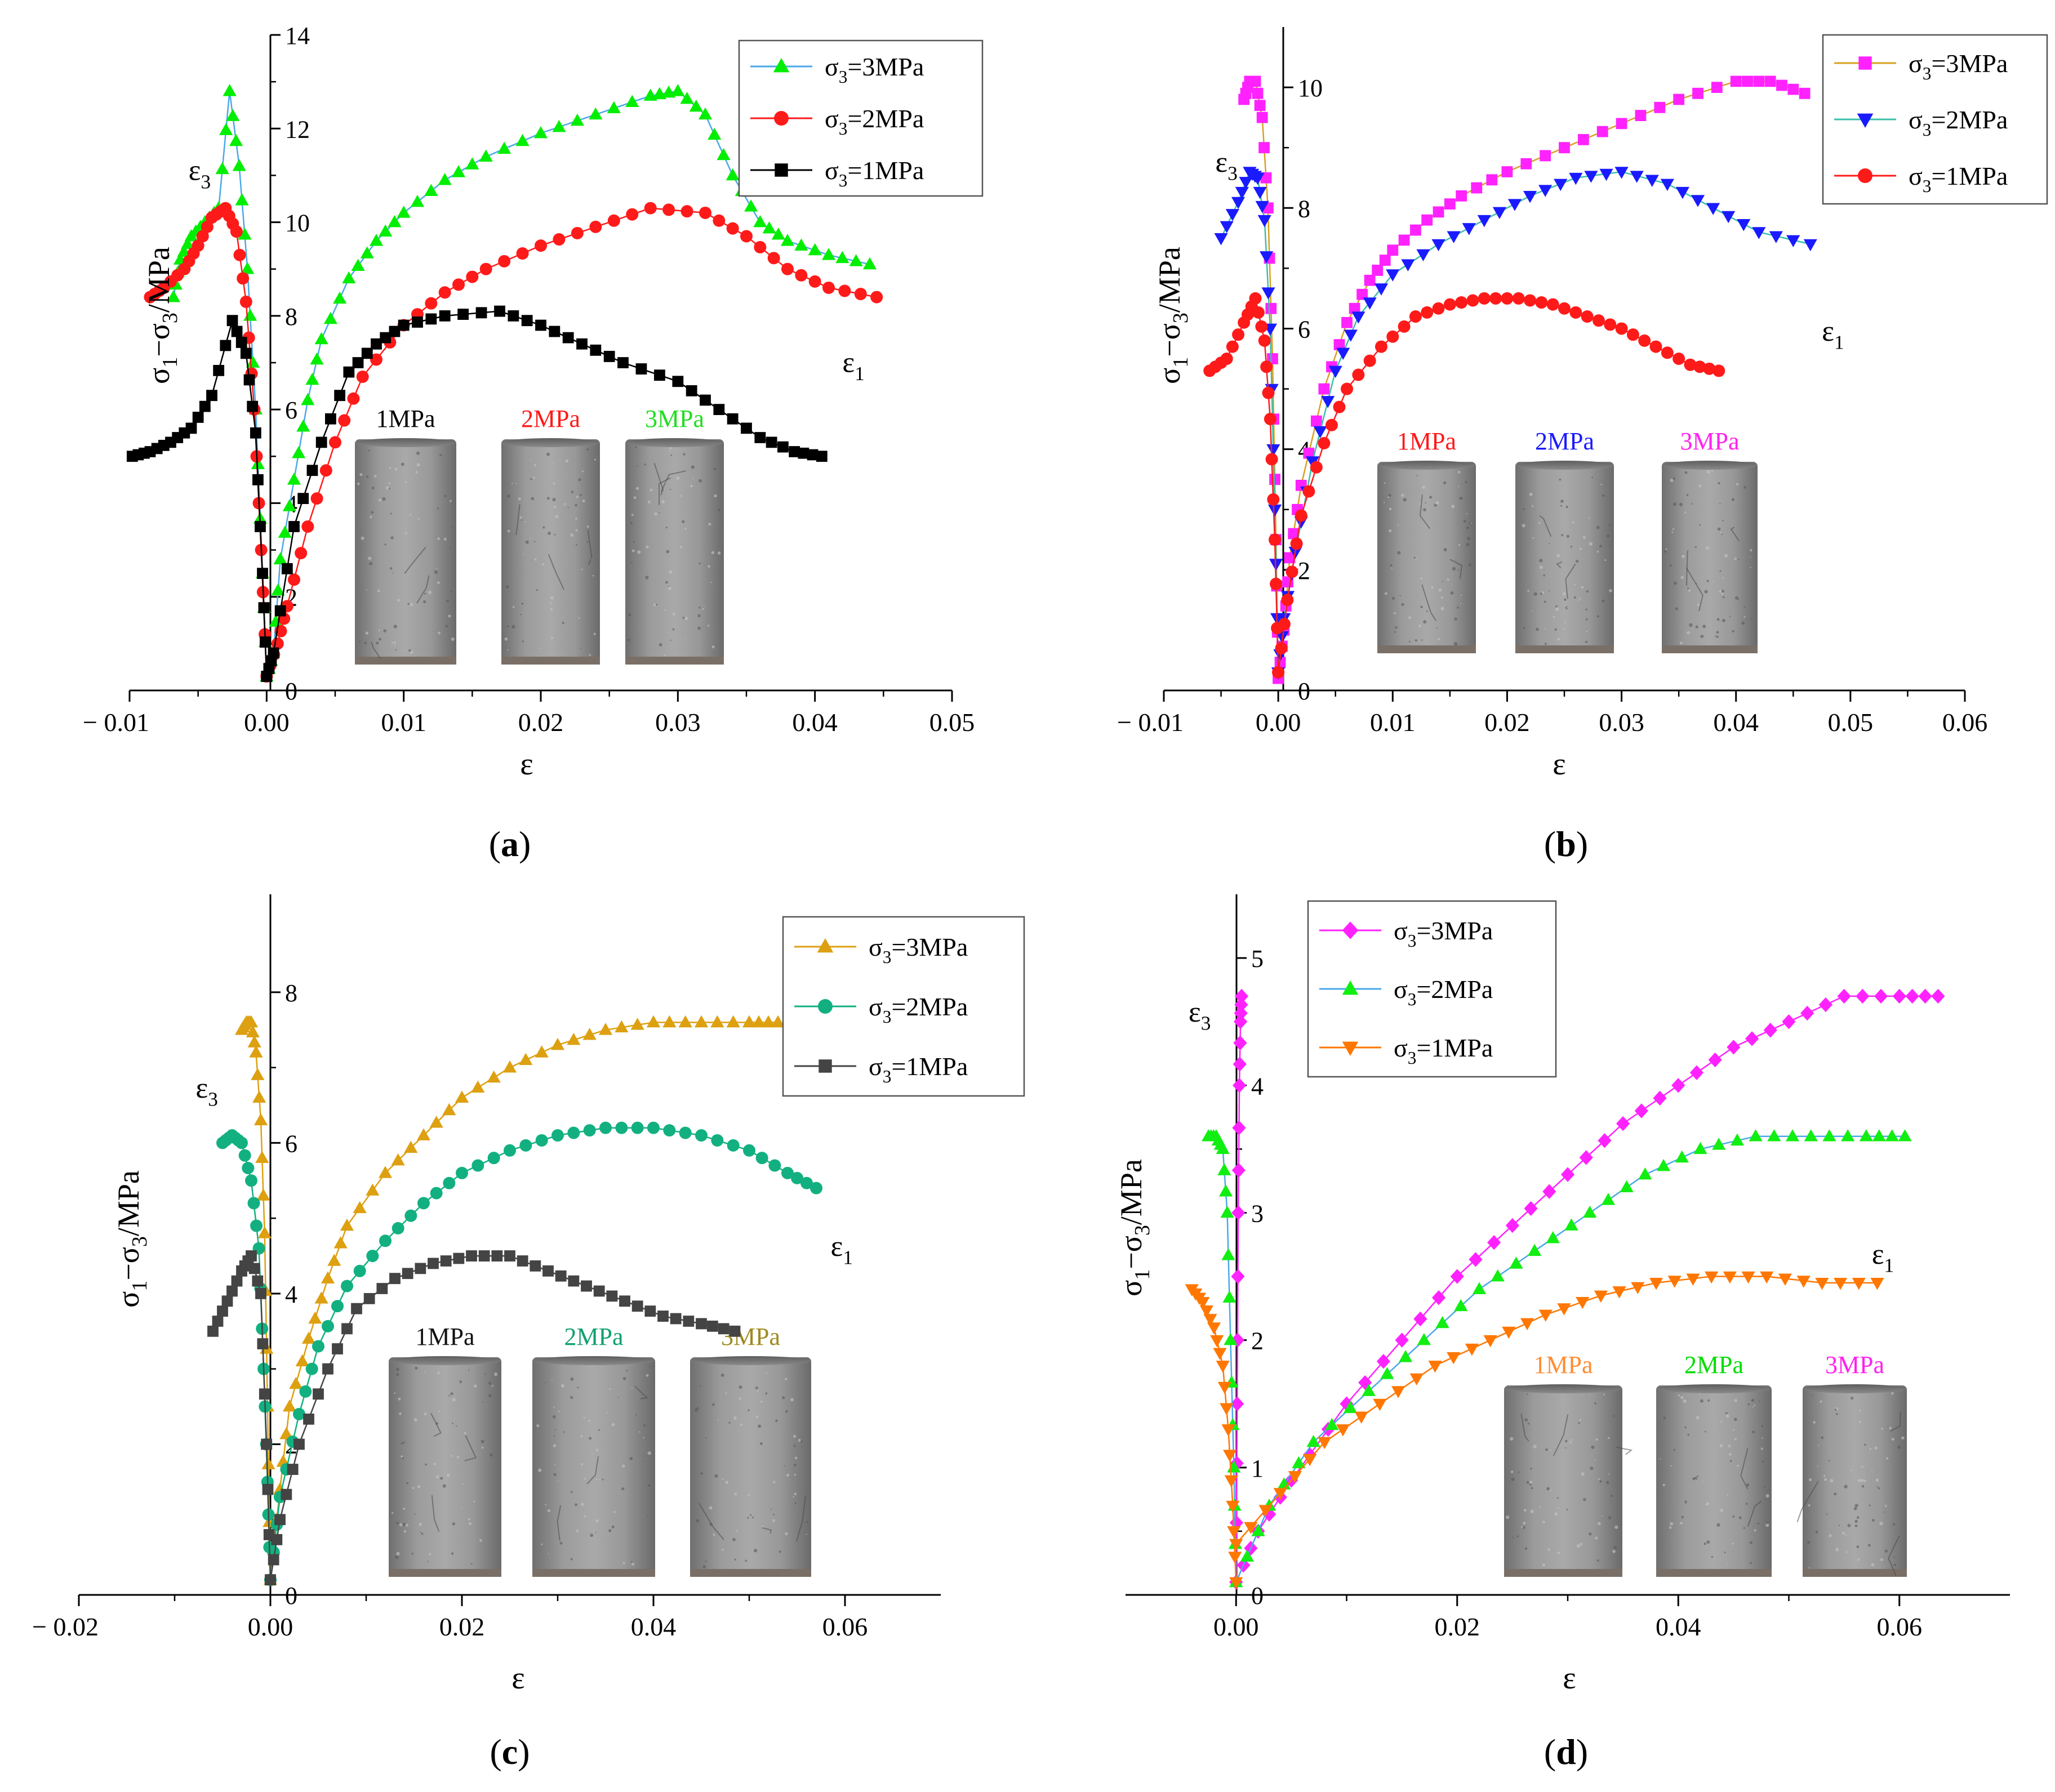 The width and height of the screenshot is (2055, 1792). I want to click on x-tick-label: 0.00, so click(1236, 1626).